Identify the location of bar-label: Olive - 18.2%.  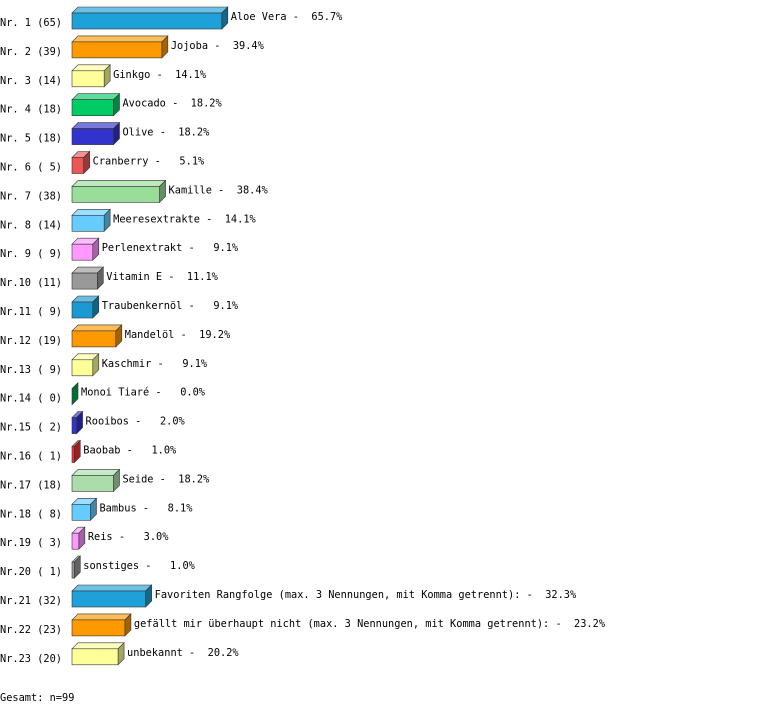
(166, 133).